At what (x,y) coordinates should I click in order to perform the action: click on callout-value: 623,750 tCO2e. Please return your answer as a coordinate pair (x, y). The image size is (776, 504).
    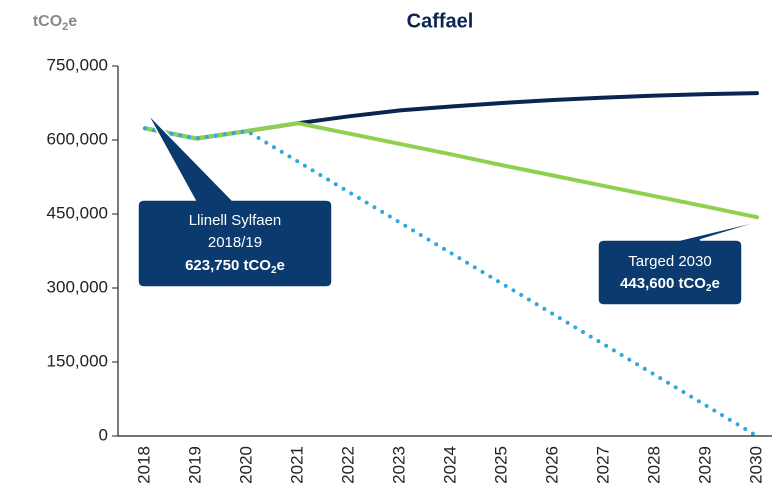
    Looking at the image, I should click on (235, 266).